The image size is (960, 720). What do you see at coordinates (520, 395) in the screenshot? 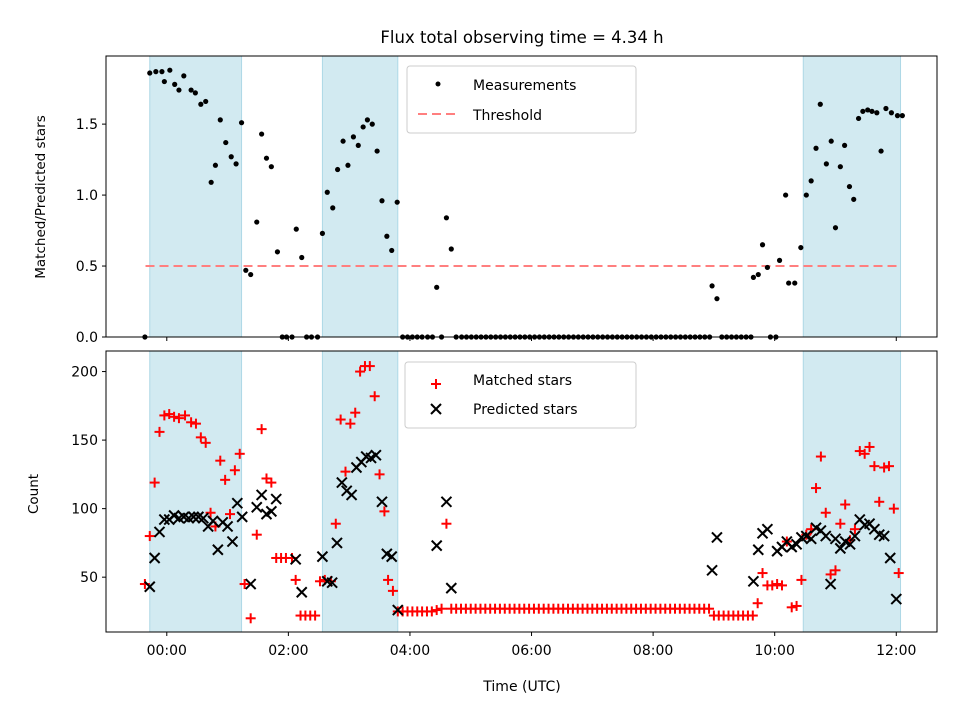
I see `bottom-legend-box` at bounding box center [520, 395].